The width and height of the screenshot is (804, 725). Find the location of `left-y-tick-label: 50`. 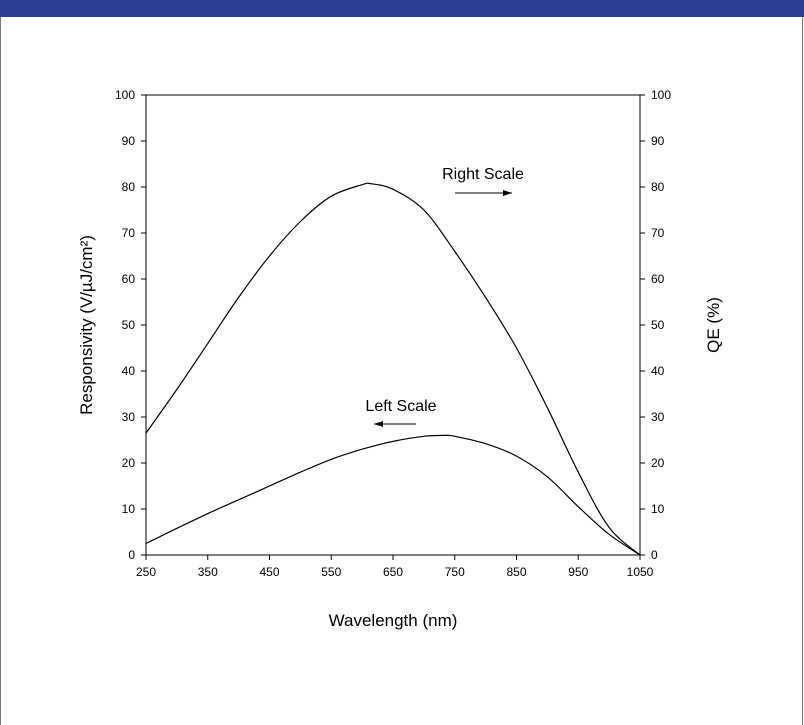

left-y-tick-label: 50 is located at coordinates (129, 325).